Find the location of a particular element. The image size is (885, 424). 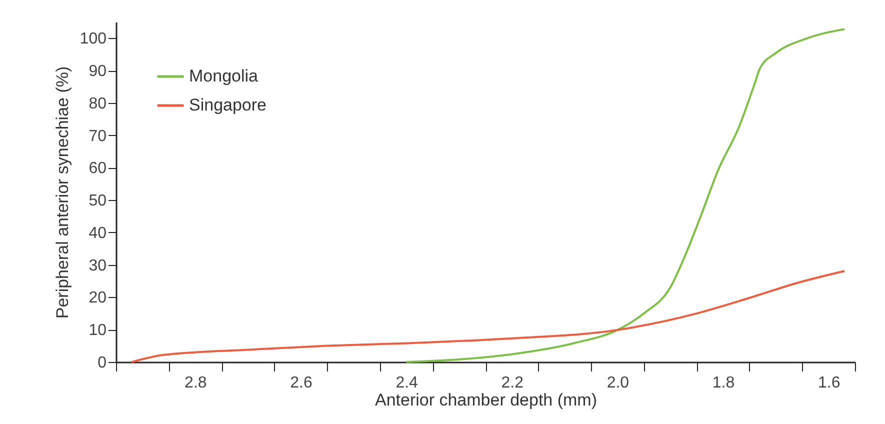

y-axis-title: Peripheral anterior synechiae (%) is located at coordinates (62, 192).